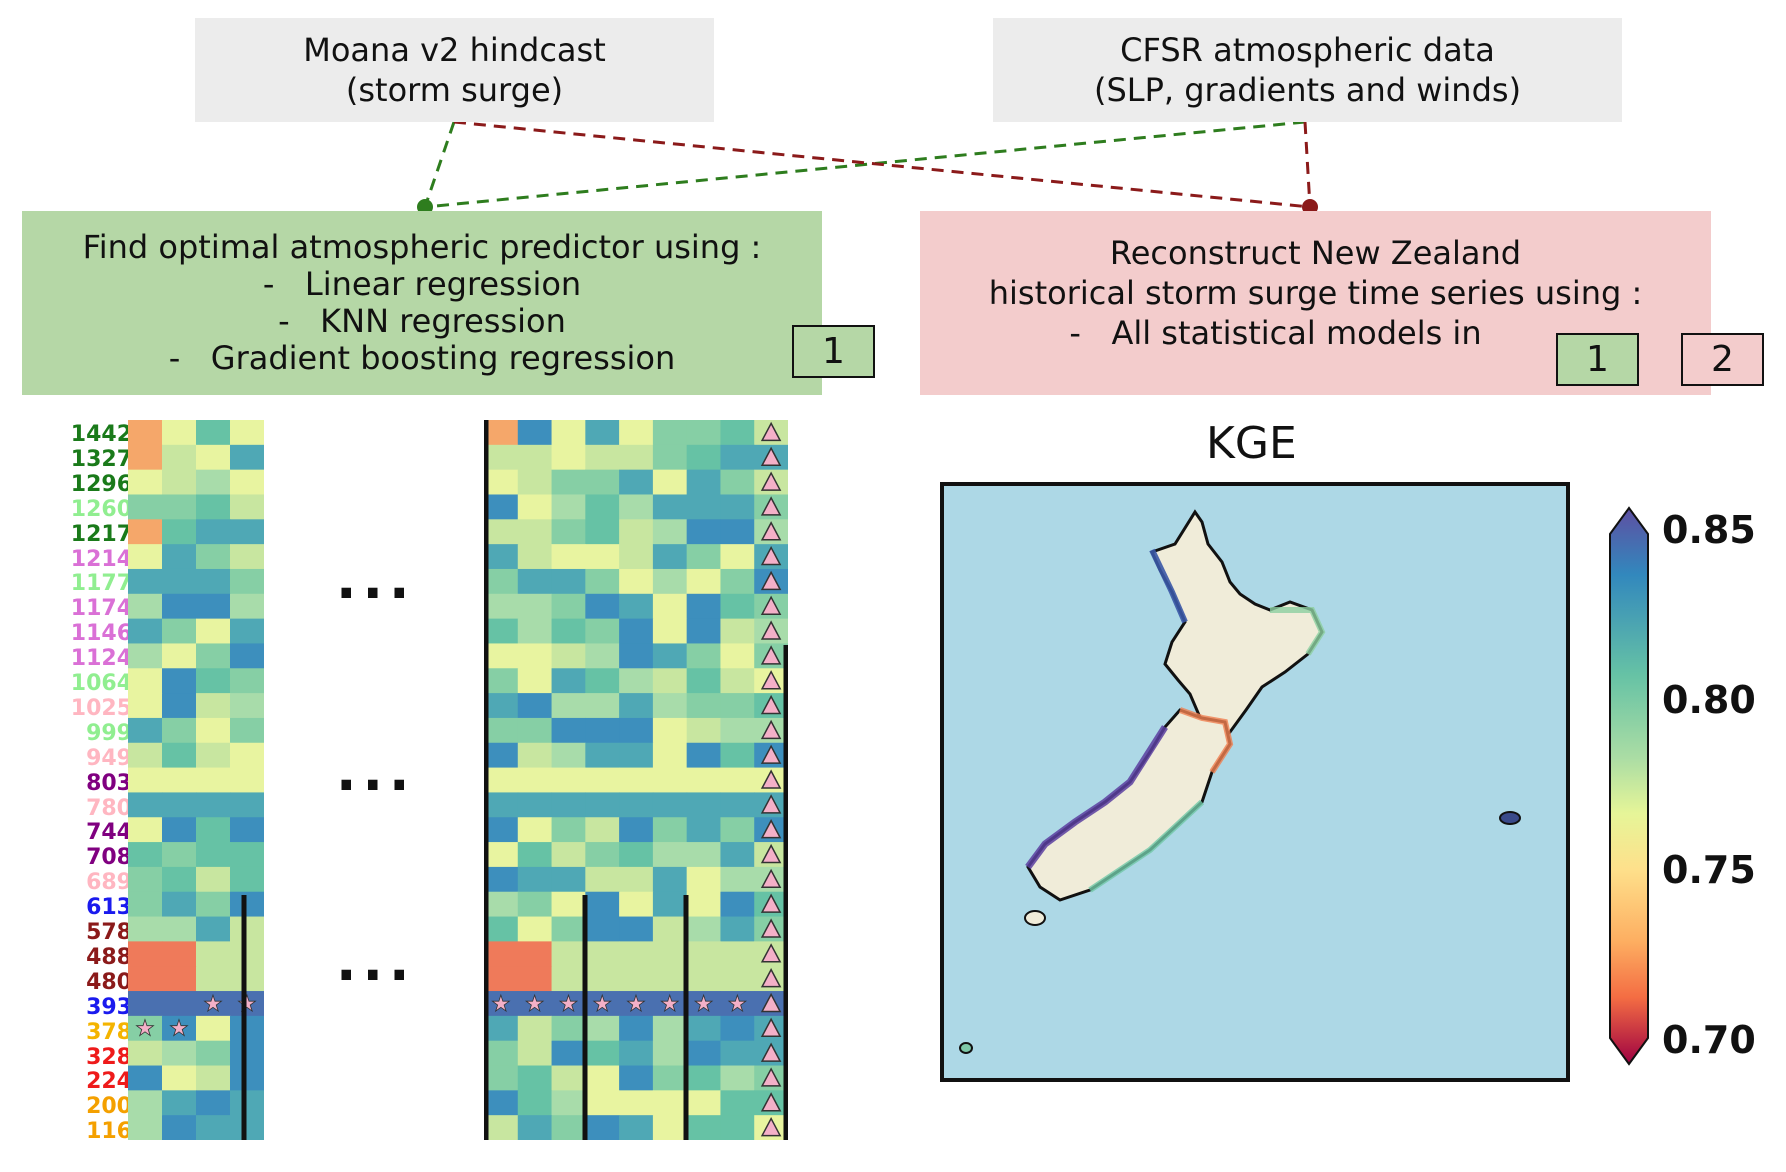 Image resolution: width=1786 pixels, height=1172 pixels. I want to click on station-label: 803, so click(109, 783).